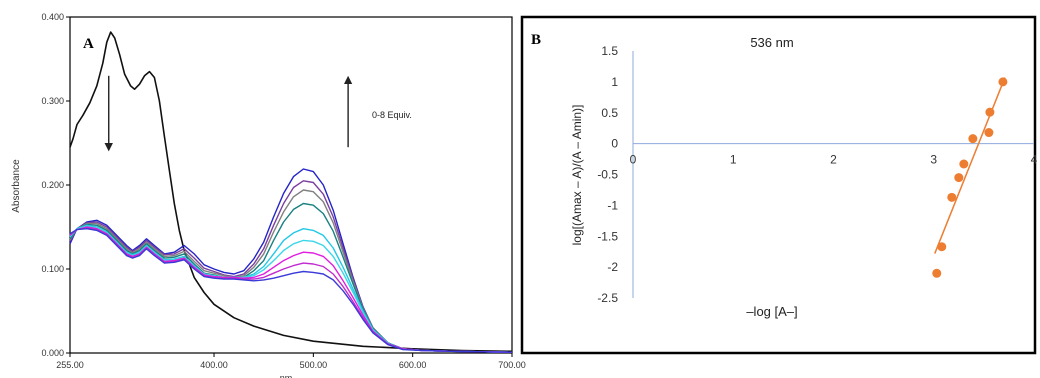 This screenshot has width=1040, height=378. I want to click on panel-b-y-tick-label: 1, so click(614, 82).